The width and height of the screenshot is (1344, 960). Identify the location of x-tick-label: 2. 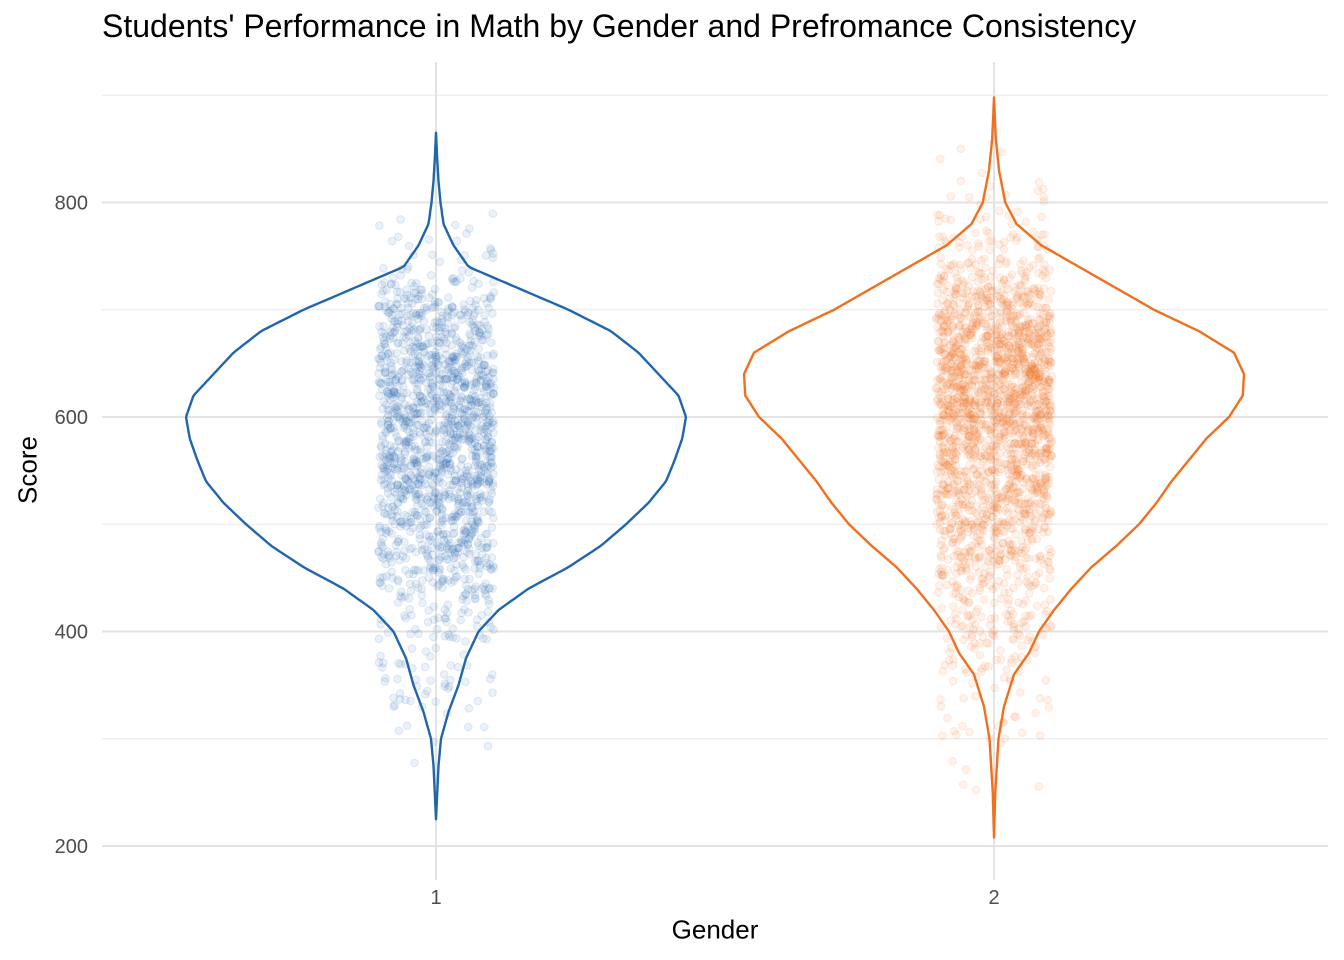
(993, 898).